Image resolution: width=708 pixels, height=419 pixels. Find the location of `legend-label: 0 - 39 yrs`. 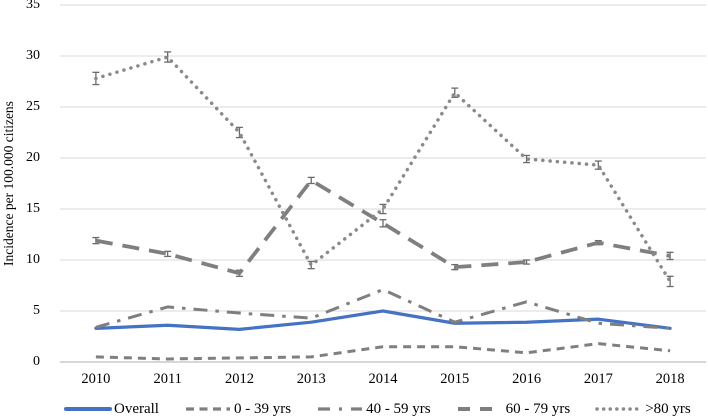

legend-label: 0 - 39 yrs is located at coordinates (262, 408).